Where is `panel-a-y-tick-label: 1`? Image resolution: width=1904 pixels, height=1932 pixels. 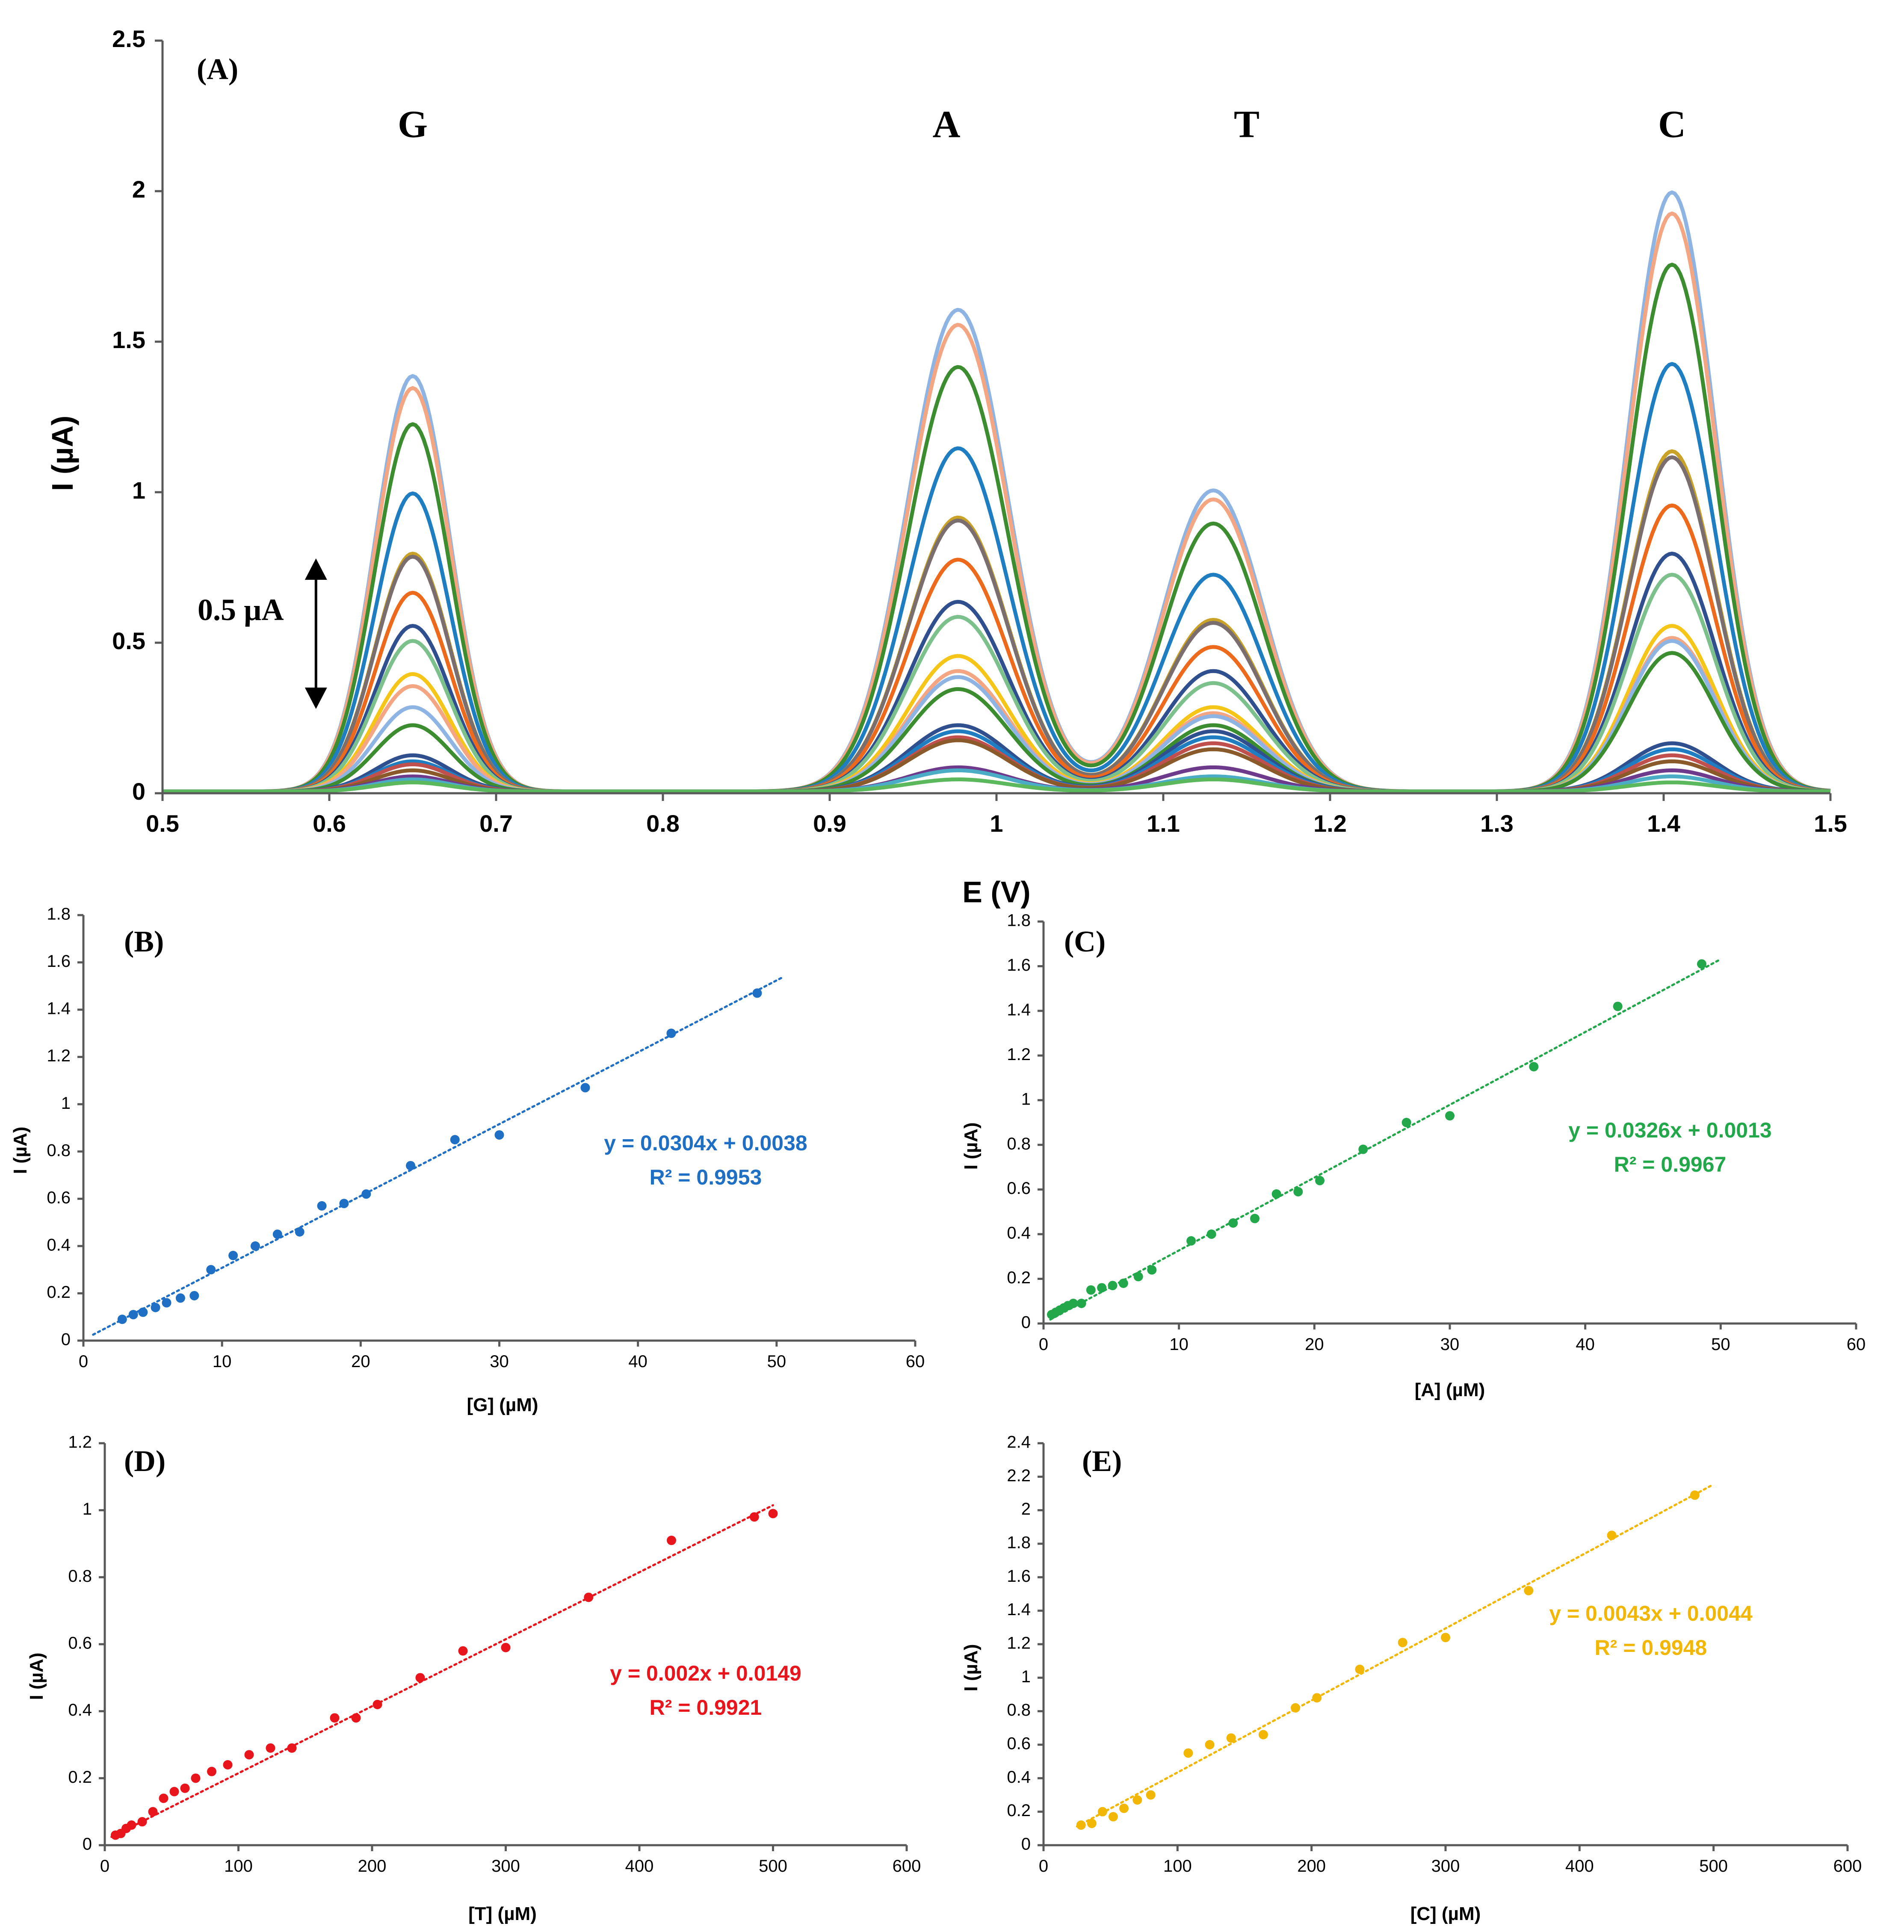
panel-a-y-tick-label: 1 is located at coordinates (139, 490).